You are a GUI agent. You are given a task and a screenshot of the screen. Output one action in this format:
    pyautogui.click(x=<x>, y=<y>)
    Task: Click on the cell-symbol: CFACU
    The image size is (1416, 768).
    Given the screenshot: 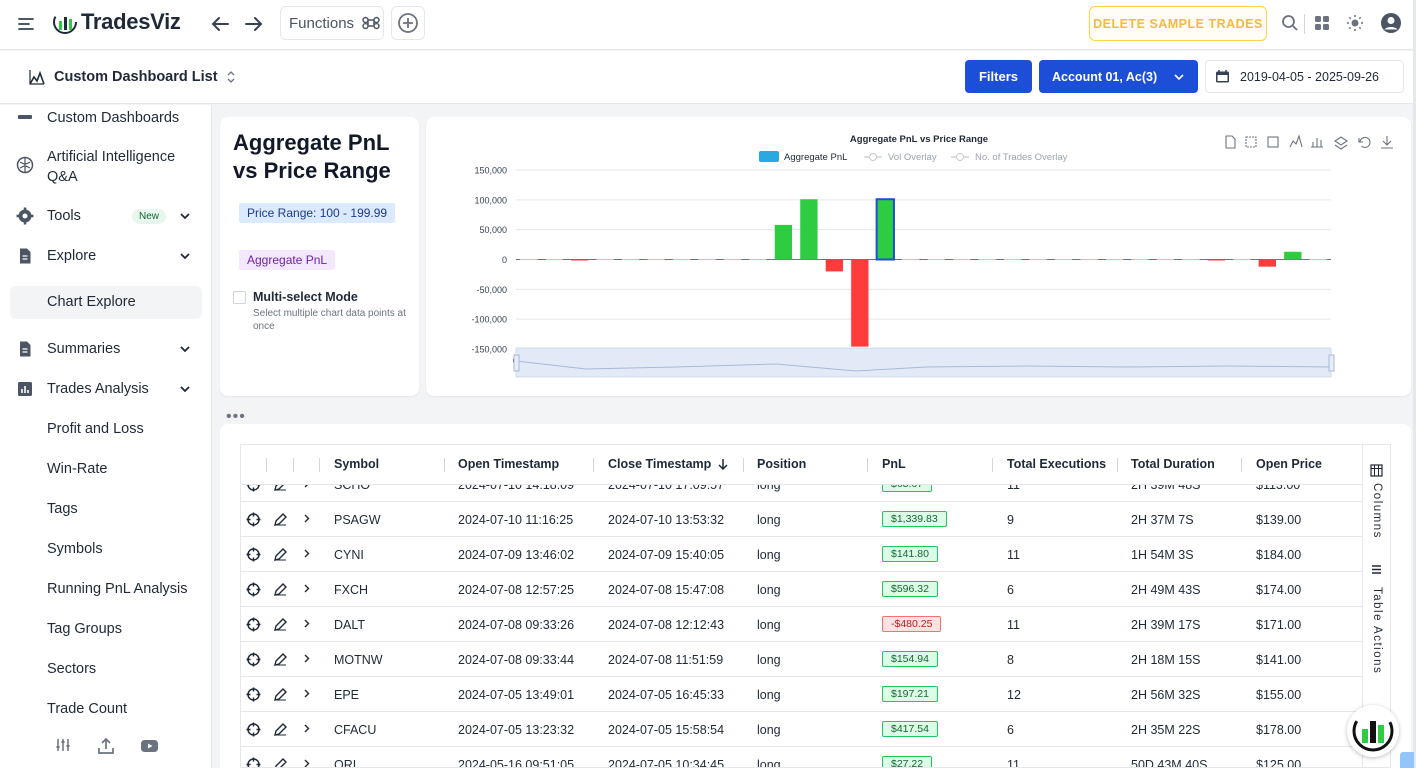 What is the action you would take?
    pyautogui.click(x=355, y=730)
    